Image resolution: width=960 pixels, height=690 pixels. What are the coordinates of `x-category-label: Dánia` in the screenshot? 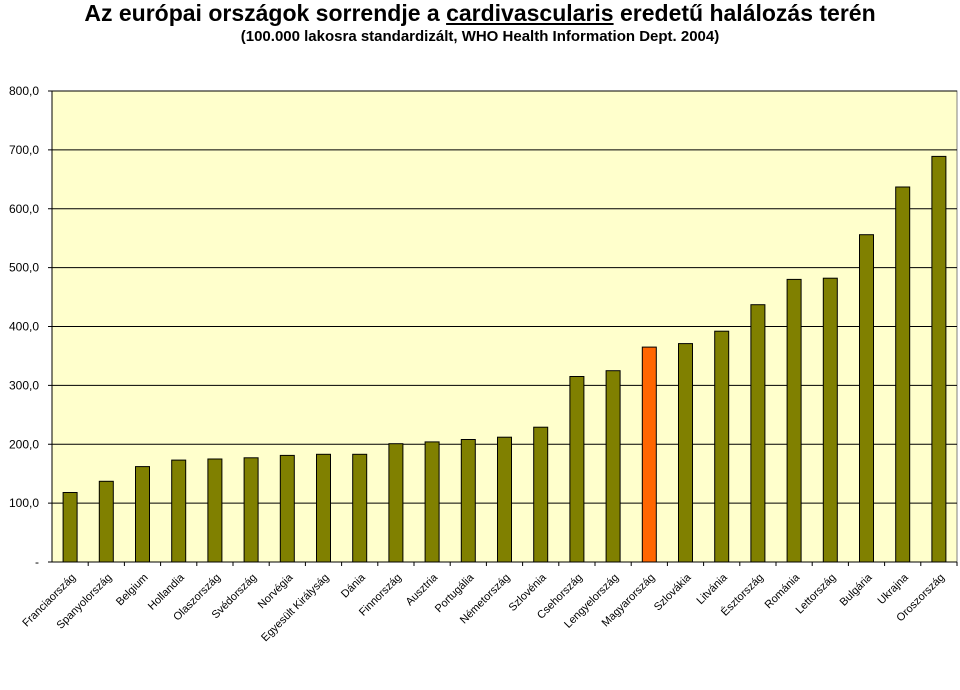 It's located at (353, 585).